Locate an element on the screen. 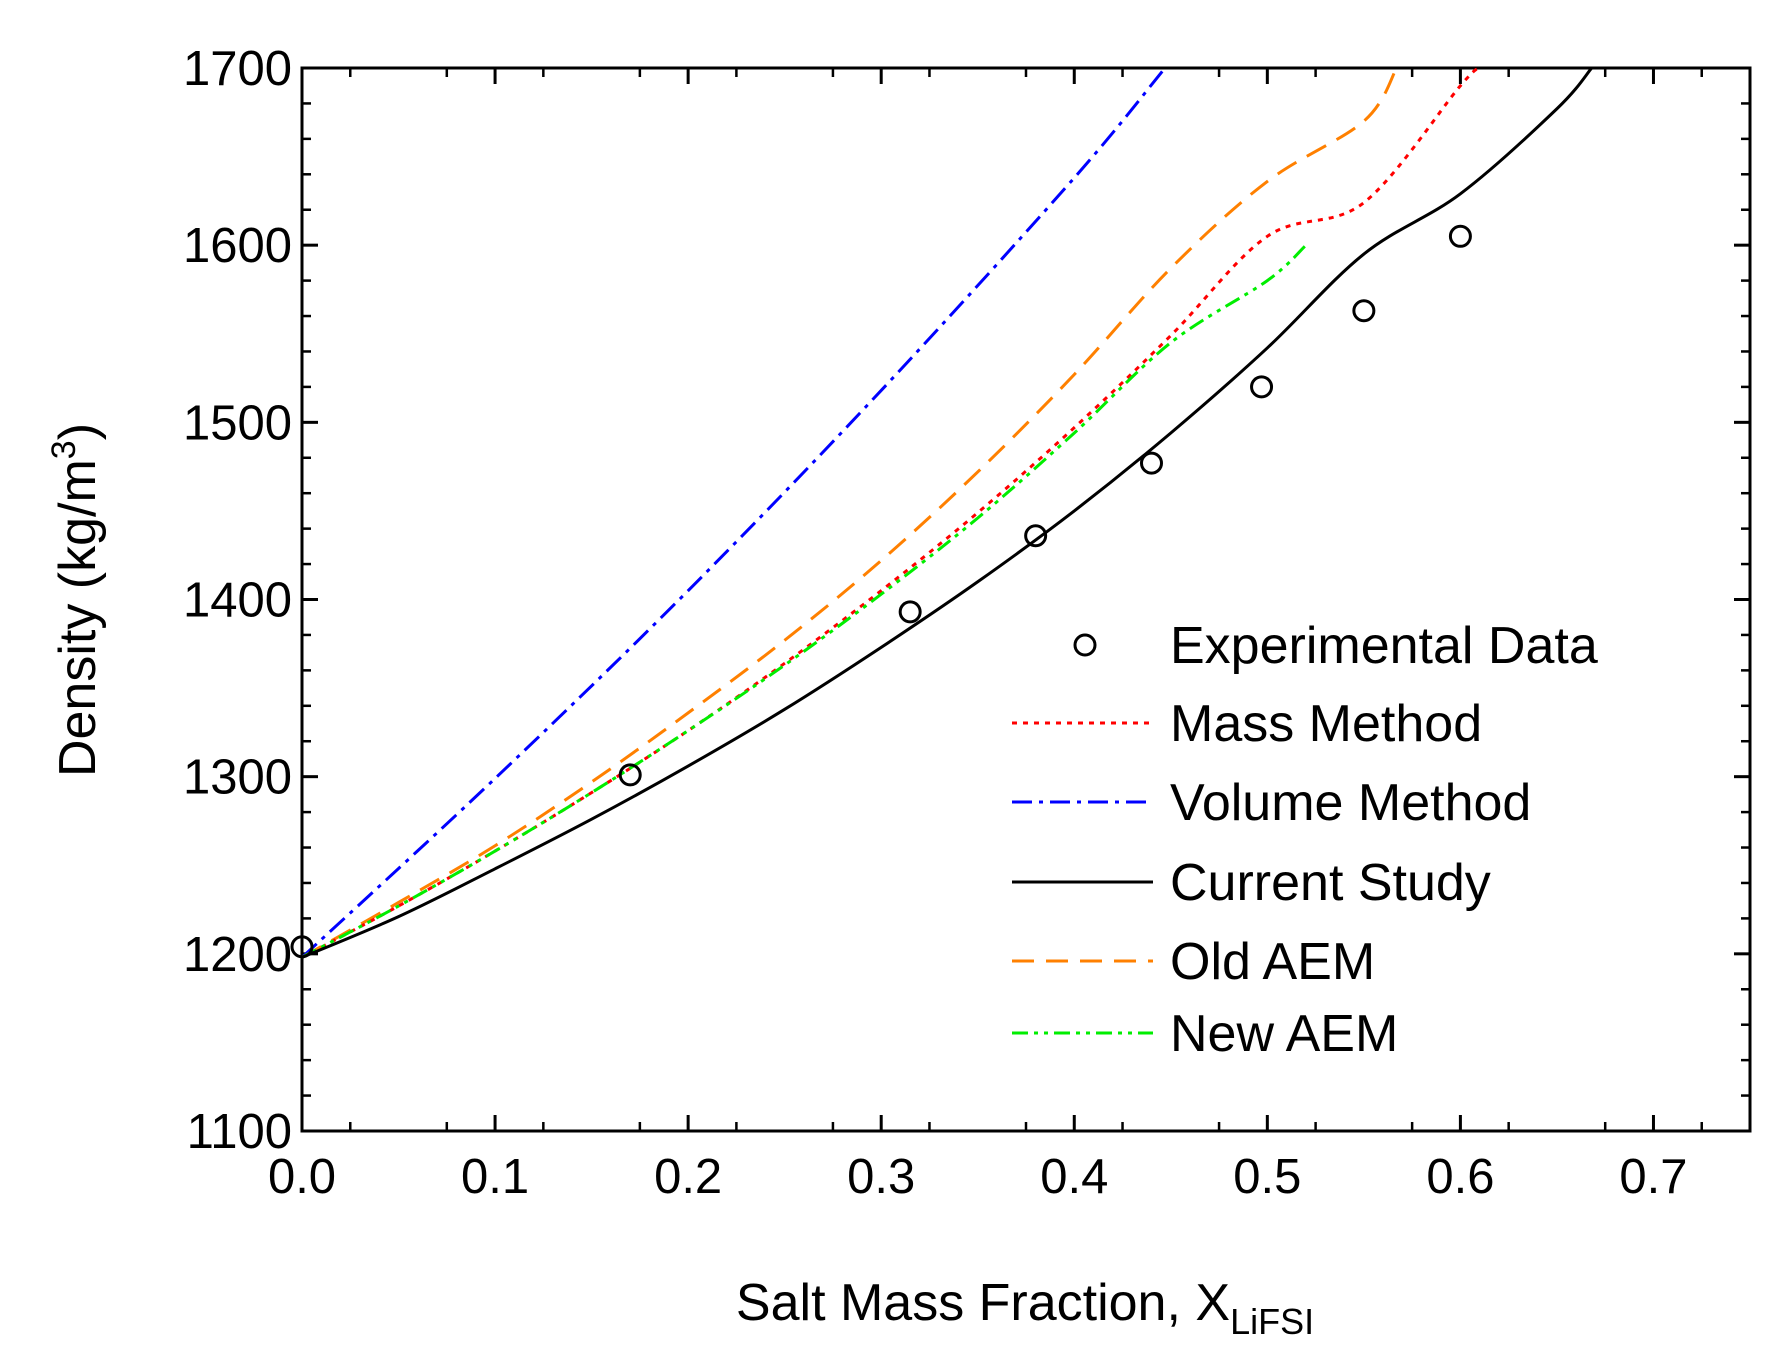 This screenshot has width=1771, height=1360. legend-label-experimental-data: Experimental Data is located at coordinates (1384, 646).